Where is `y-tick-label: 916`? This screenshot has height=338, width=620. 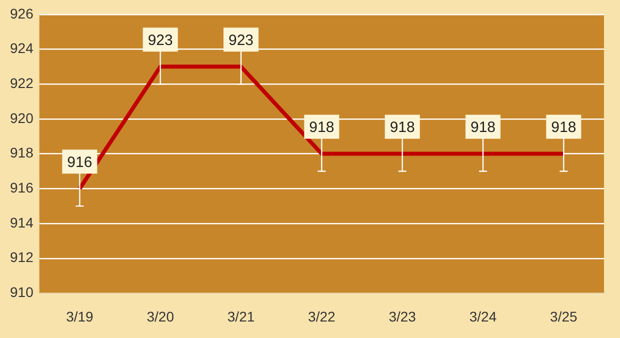
y-tick-label: 916 is located at coordinates (22, 188).